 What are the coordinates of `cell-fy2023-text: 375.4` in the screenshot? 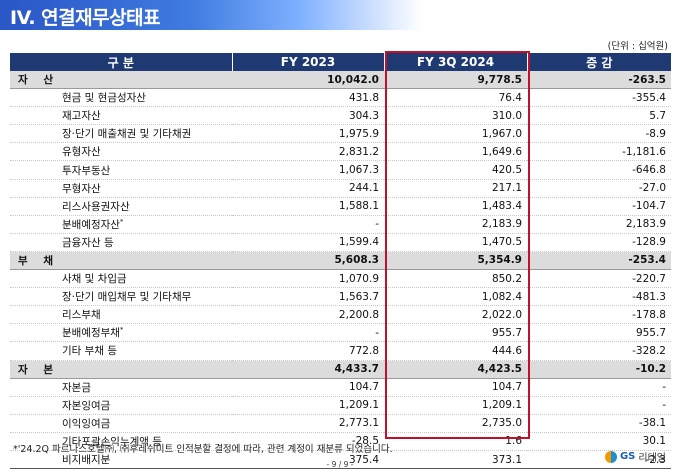 It's located at (363, 459).